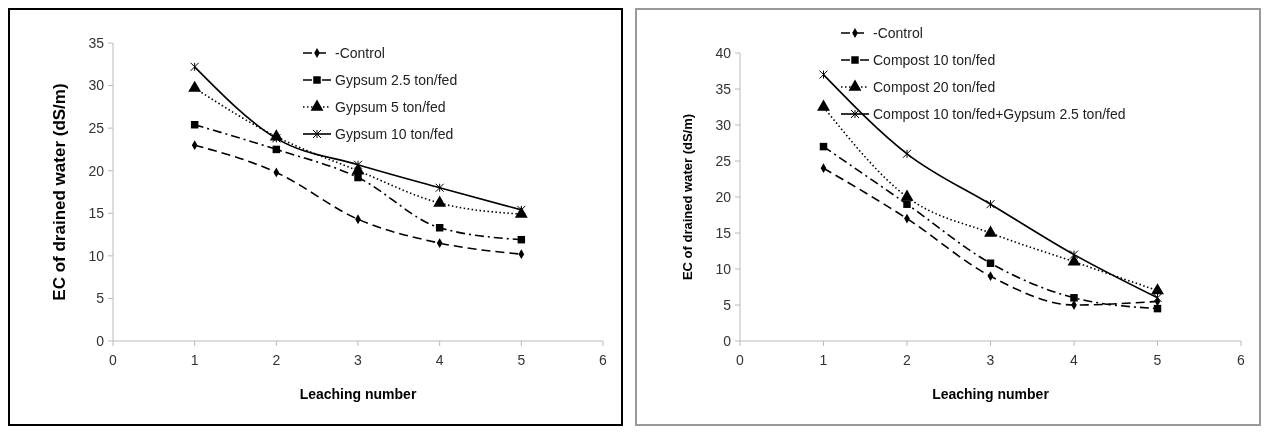 The image size is (1269, 434). What do you see at coordinates (396, 79) in the screenshot?
I see `legend-label: Gypsum 2.5 ton/fed` at bounding box center [396, 79].